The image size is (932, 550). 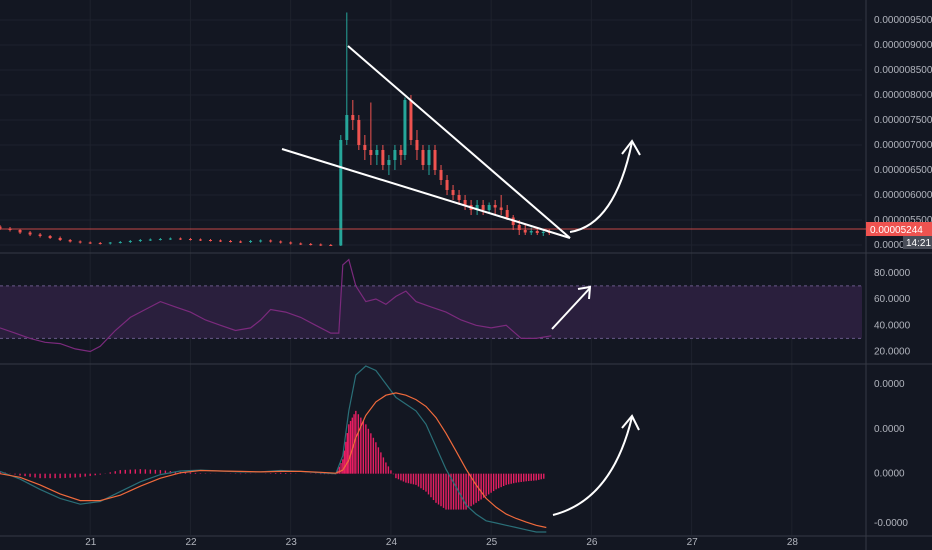 I want to click on macd-signal-line, so click(x=273, y=460).